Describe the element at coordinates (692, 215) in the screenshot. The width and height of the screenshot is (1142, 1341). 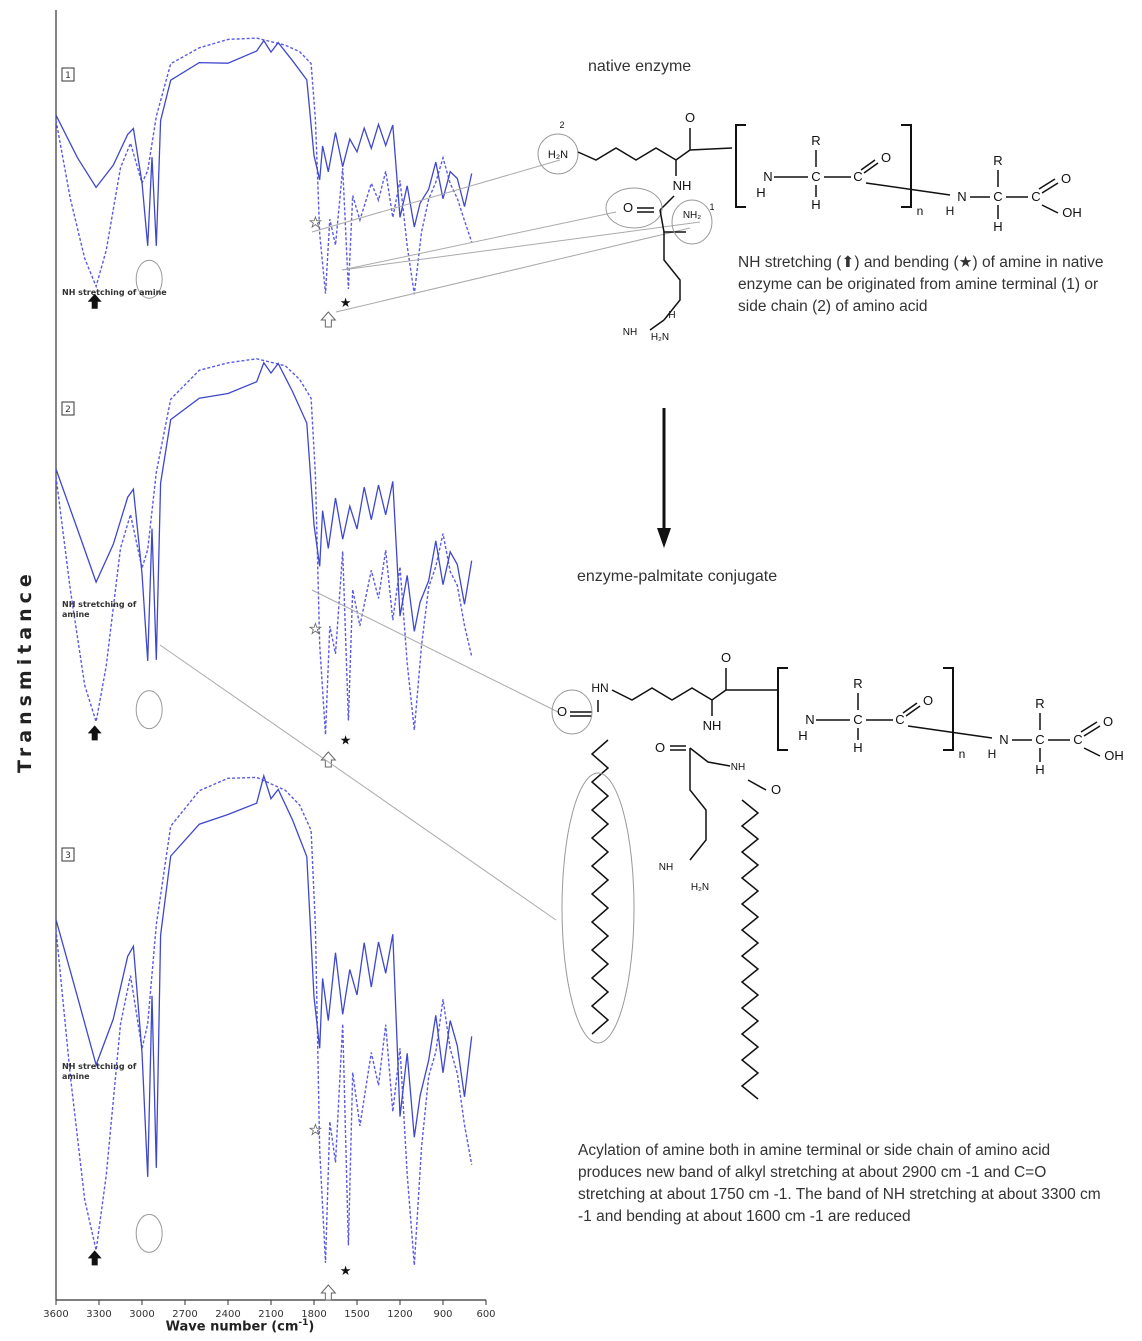
I see `atom-label: NH₂` at that location.